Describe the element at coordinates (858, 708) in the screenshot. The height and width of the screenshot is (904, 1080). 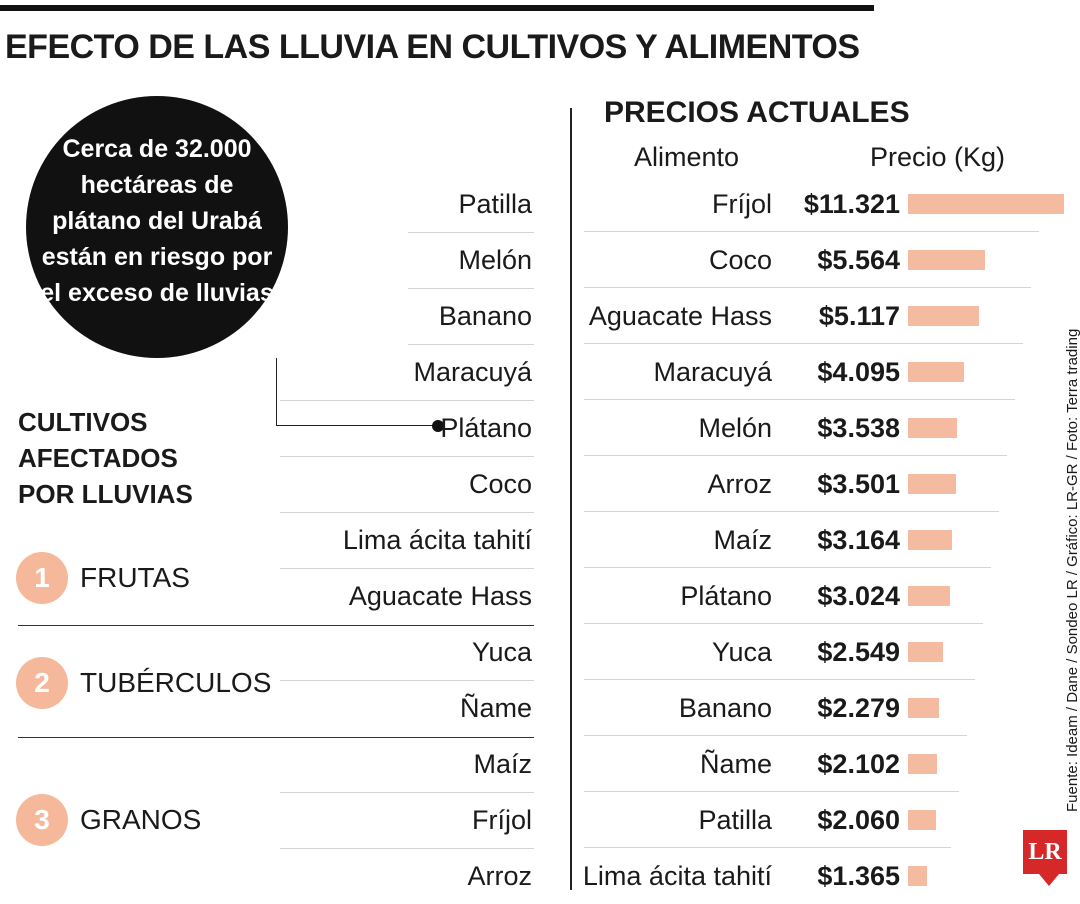
I see `price-value-label: $2.279` at that location.